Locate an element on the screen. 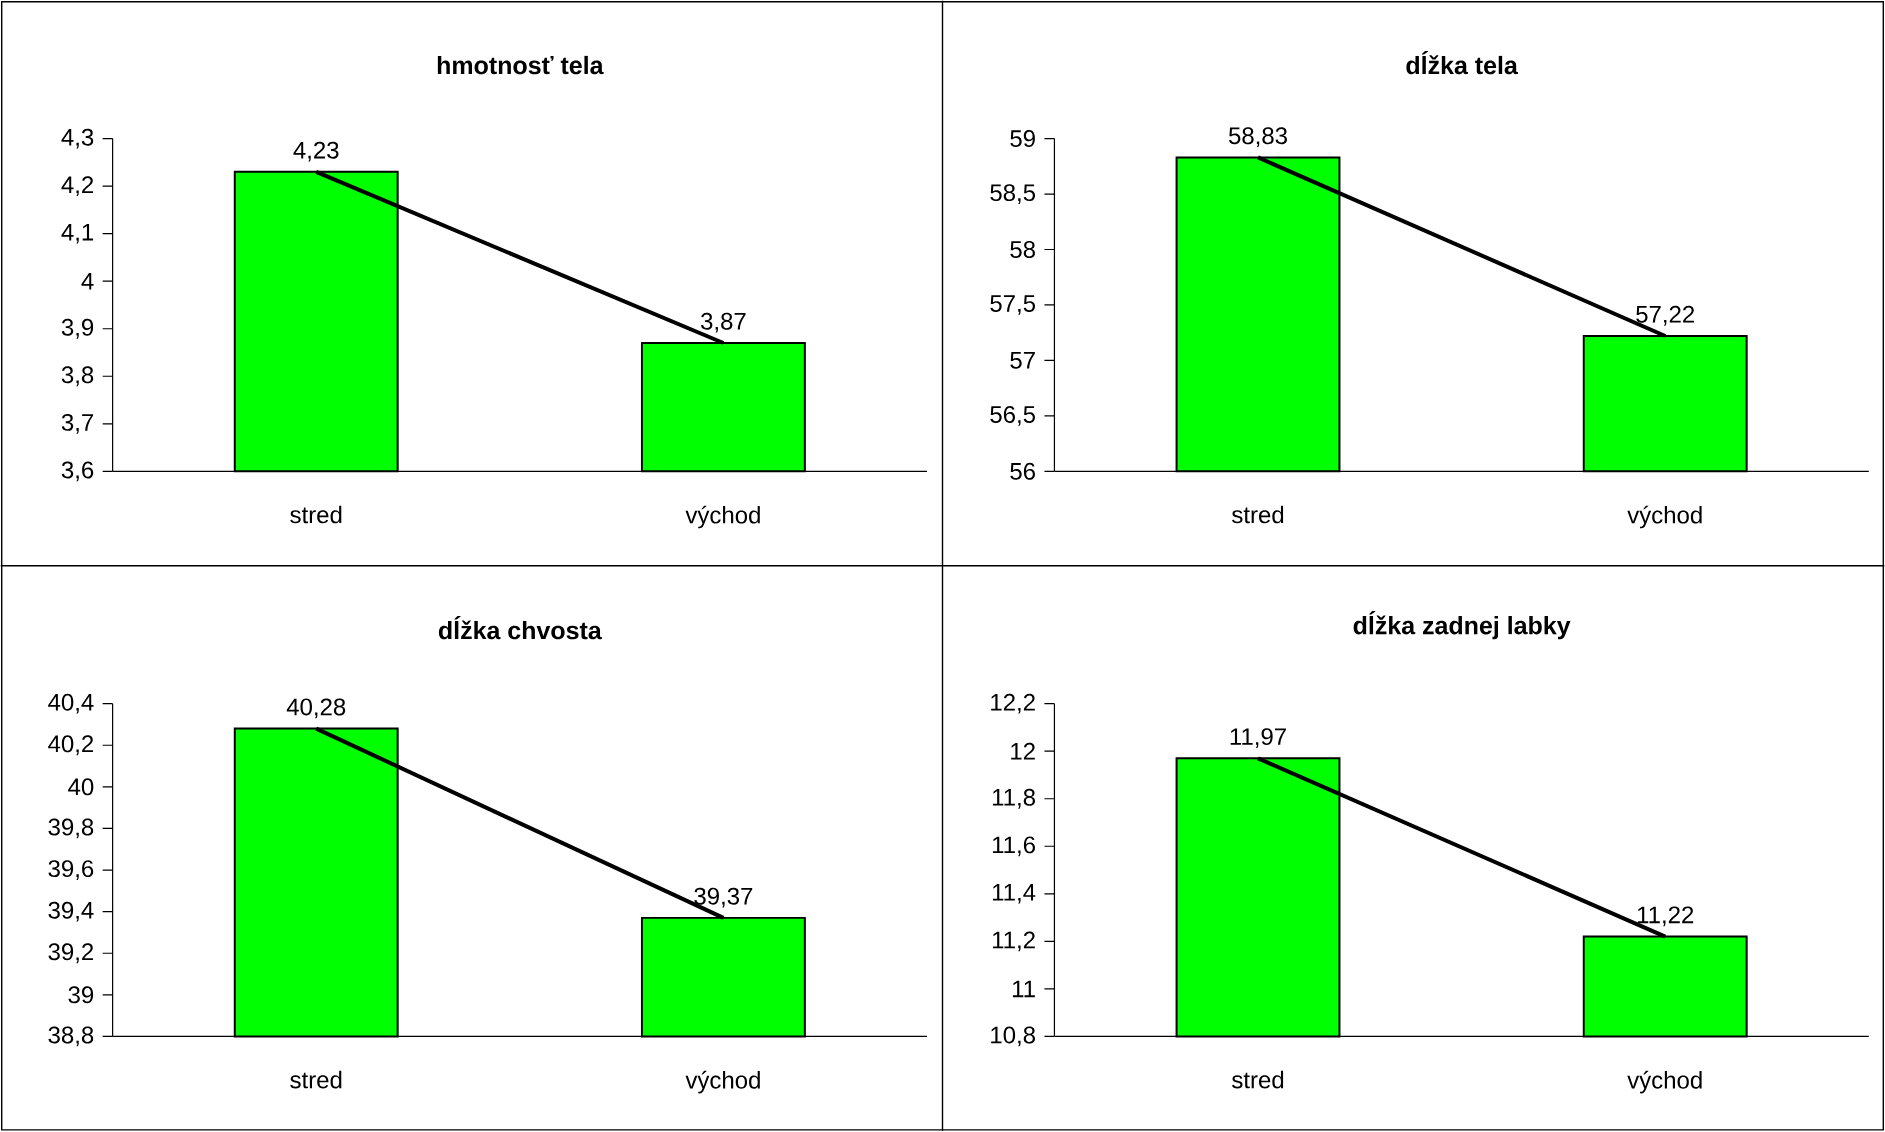 The height and width of the screenshot is (1132, 1885). data-label: 4,23 is located at coordinates (316, 151).